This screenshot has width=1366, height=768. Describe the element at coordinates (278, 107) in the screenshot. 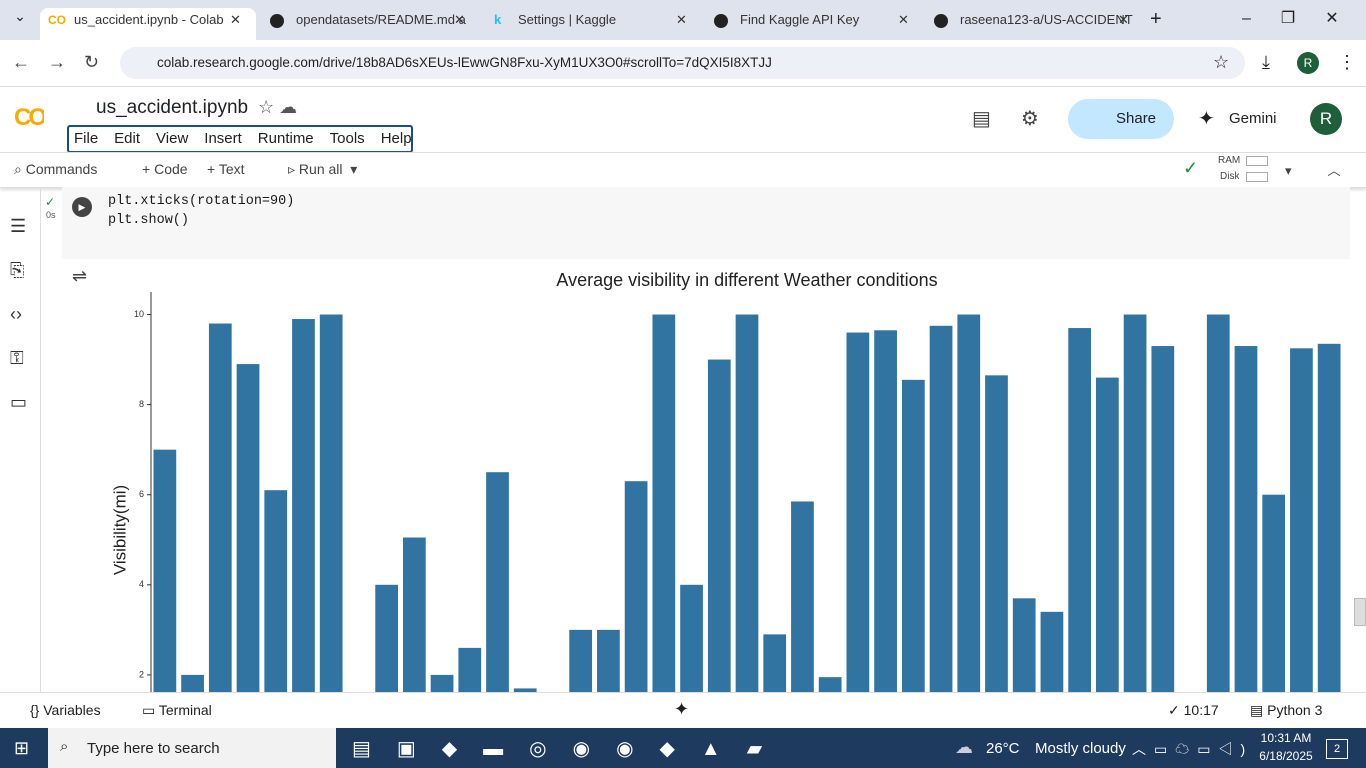

I see `star: ☆ ☁` at that location.